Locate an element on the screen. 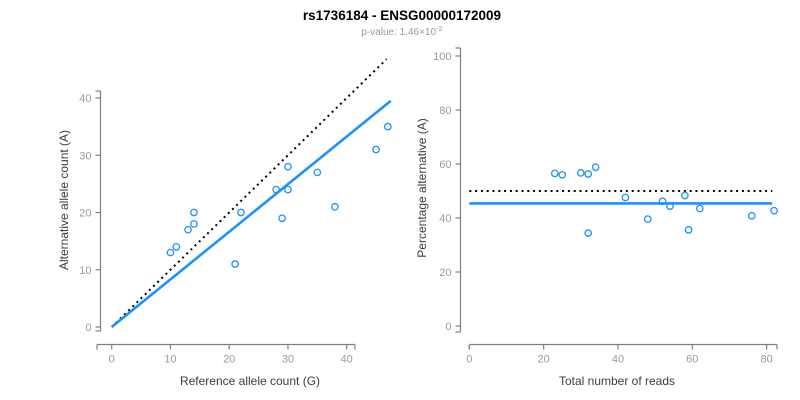 Image resolution: width=800 pixels, height=400 pixels. subtitle-exponent: -2 is located at coordinates (439, 28).